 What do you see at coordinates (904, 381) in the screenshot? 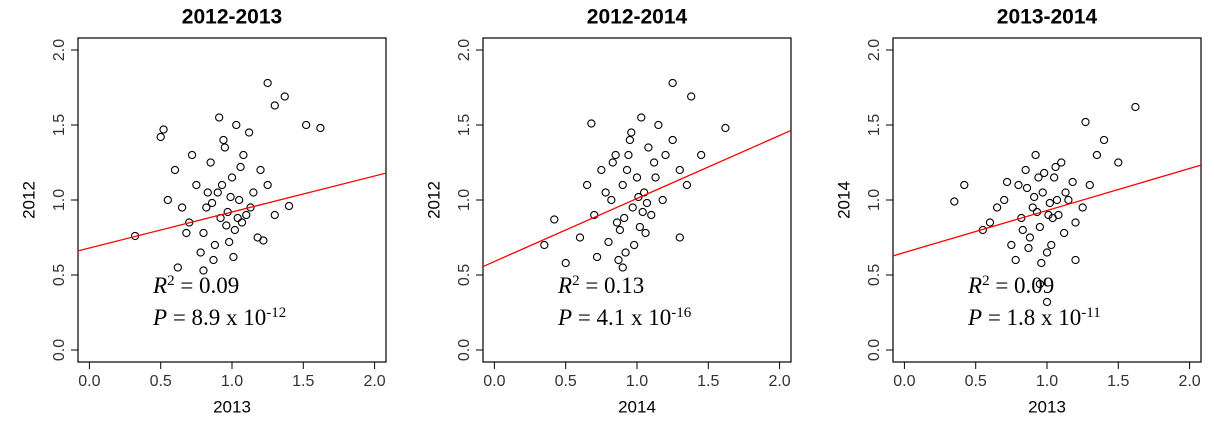
I see `x-tick-label: 0.0` at bounding box center [904, 381].